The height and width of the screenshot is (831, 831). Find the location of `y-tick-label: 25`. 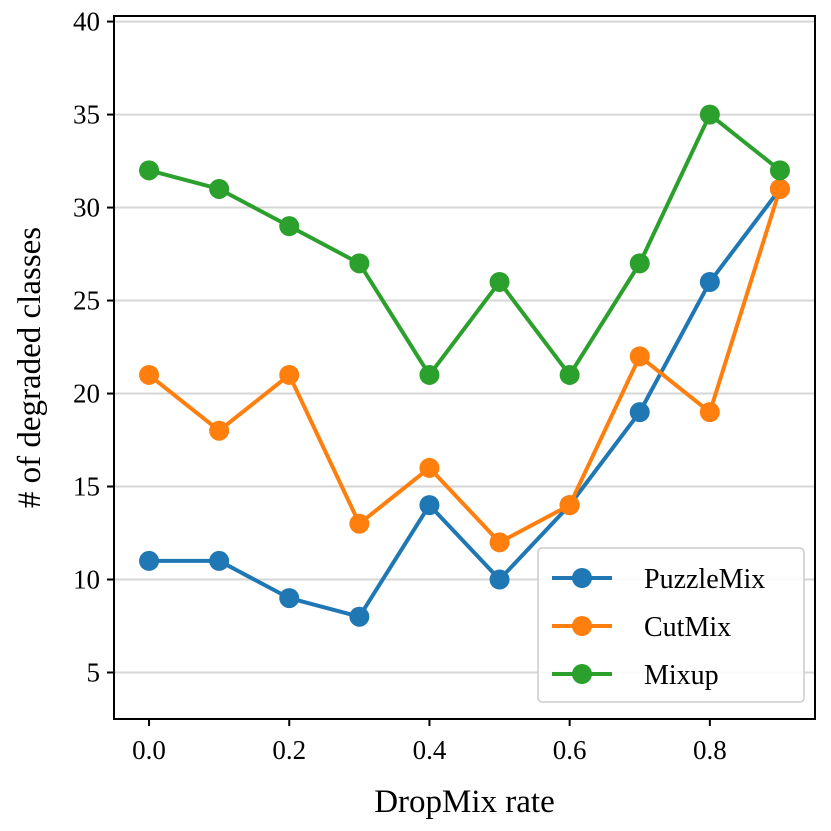

y-tick-label: 25 is located at coordinates (86, 301).